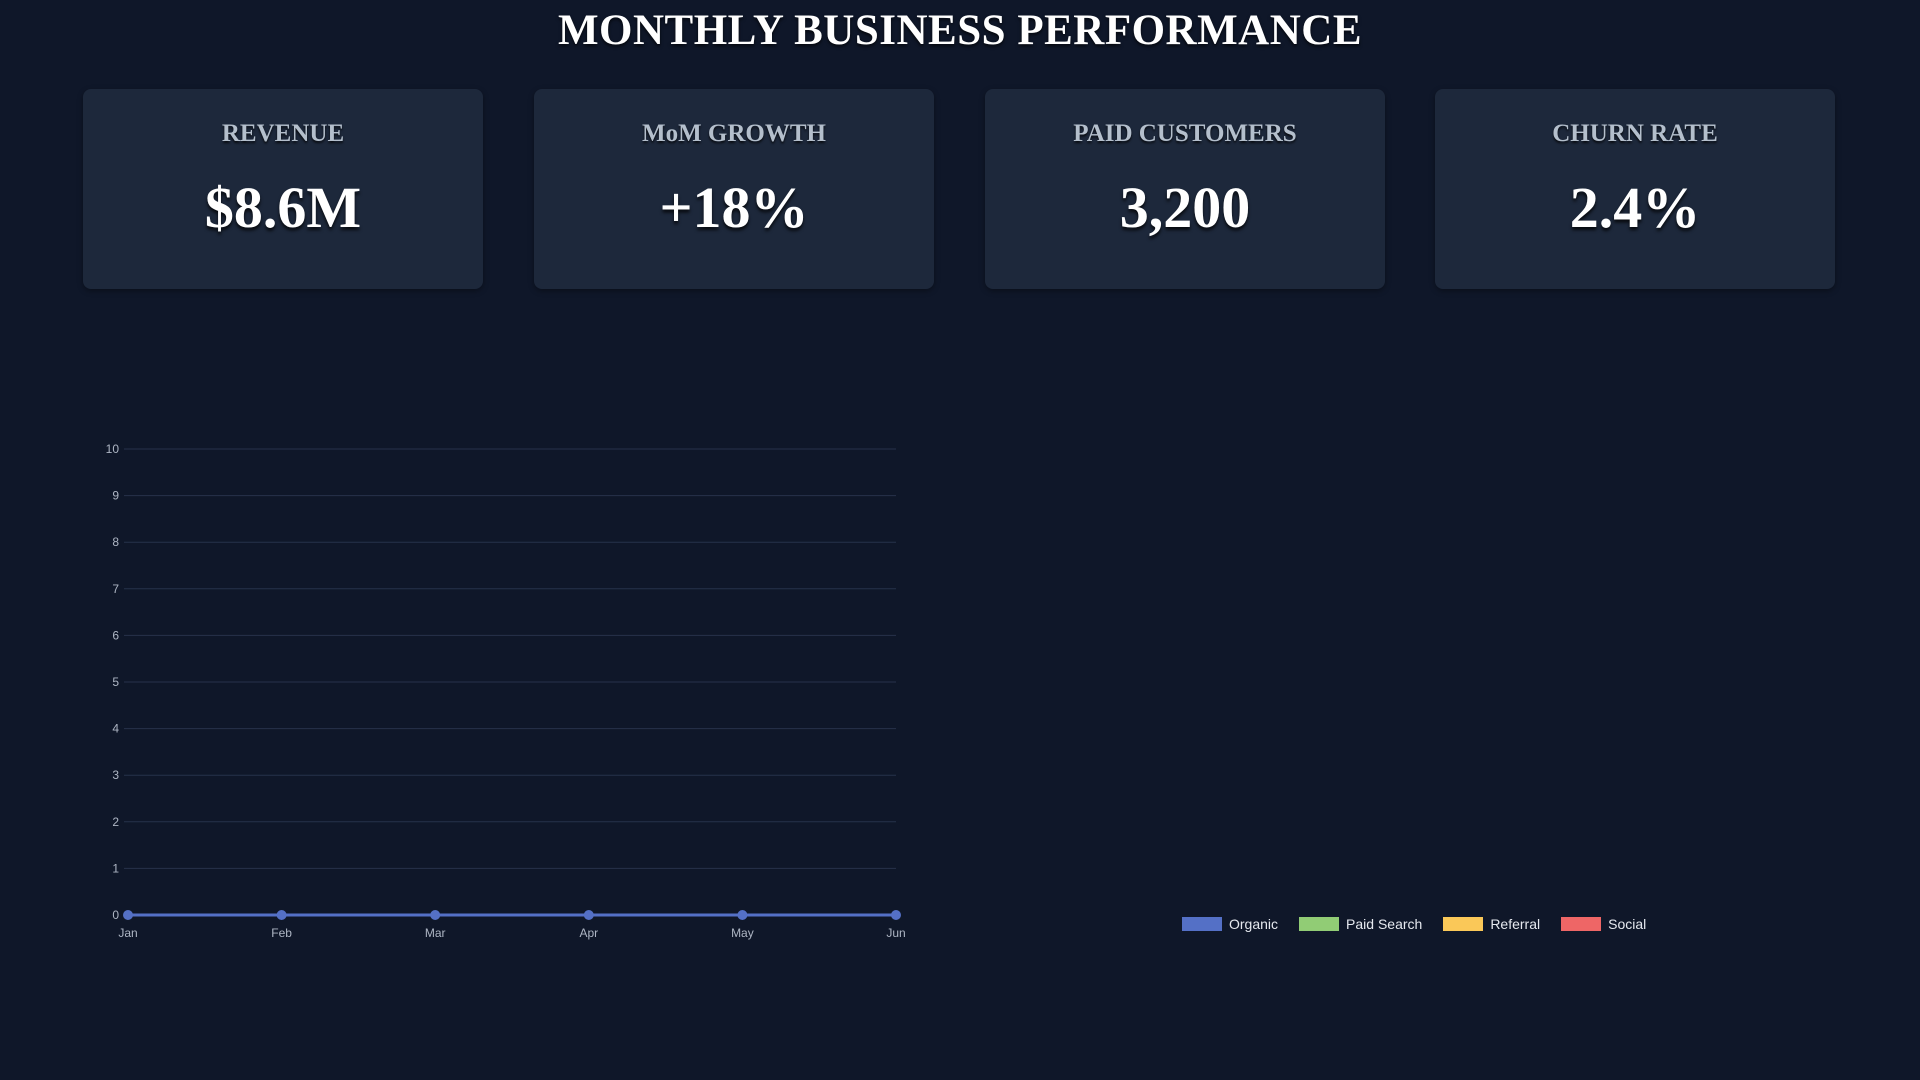 This screenshot has width=1920, height=1080. I want to click on y-tick-label: 4, so click(115, 729).